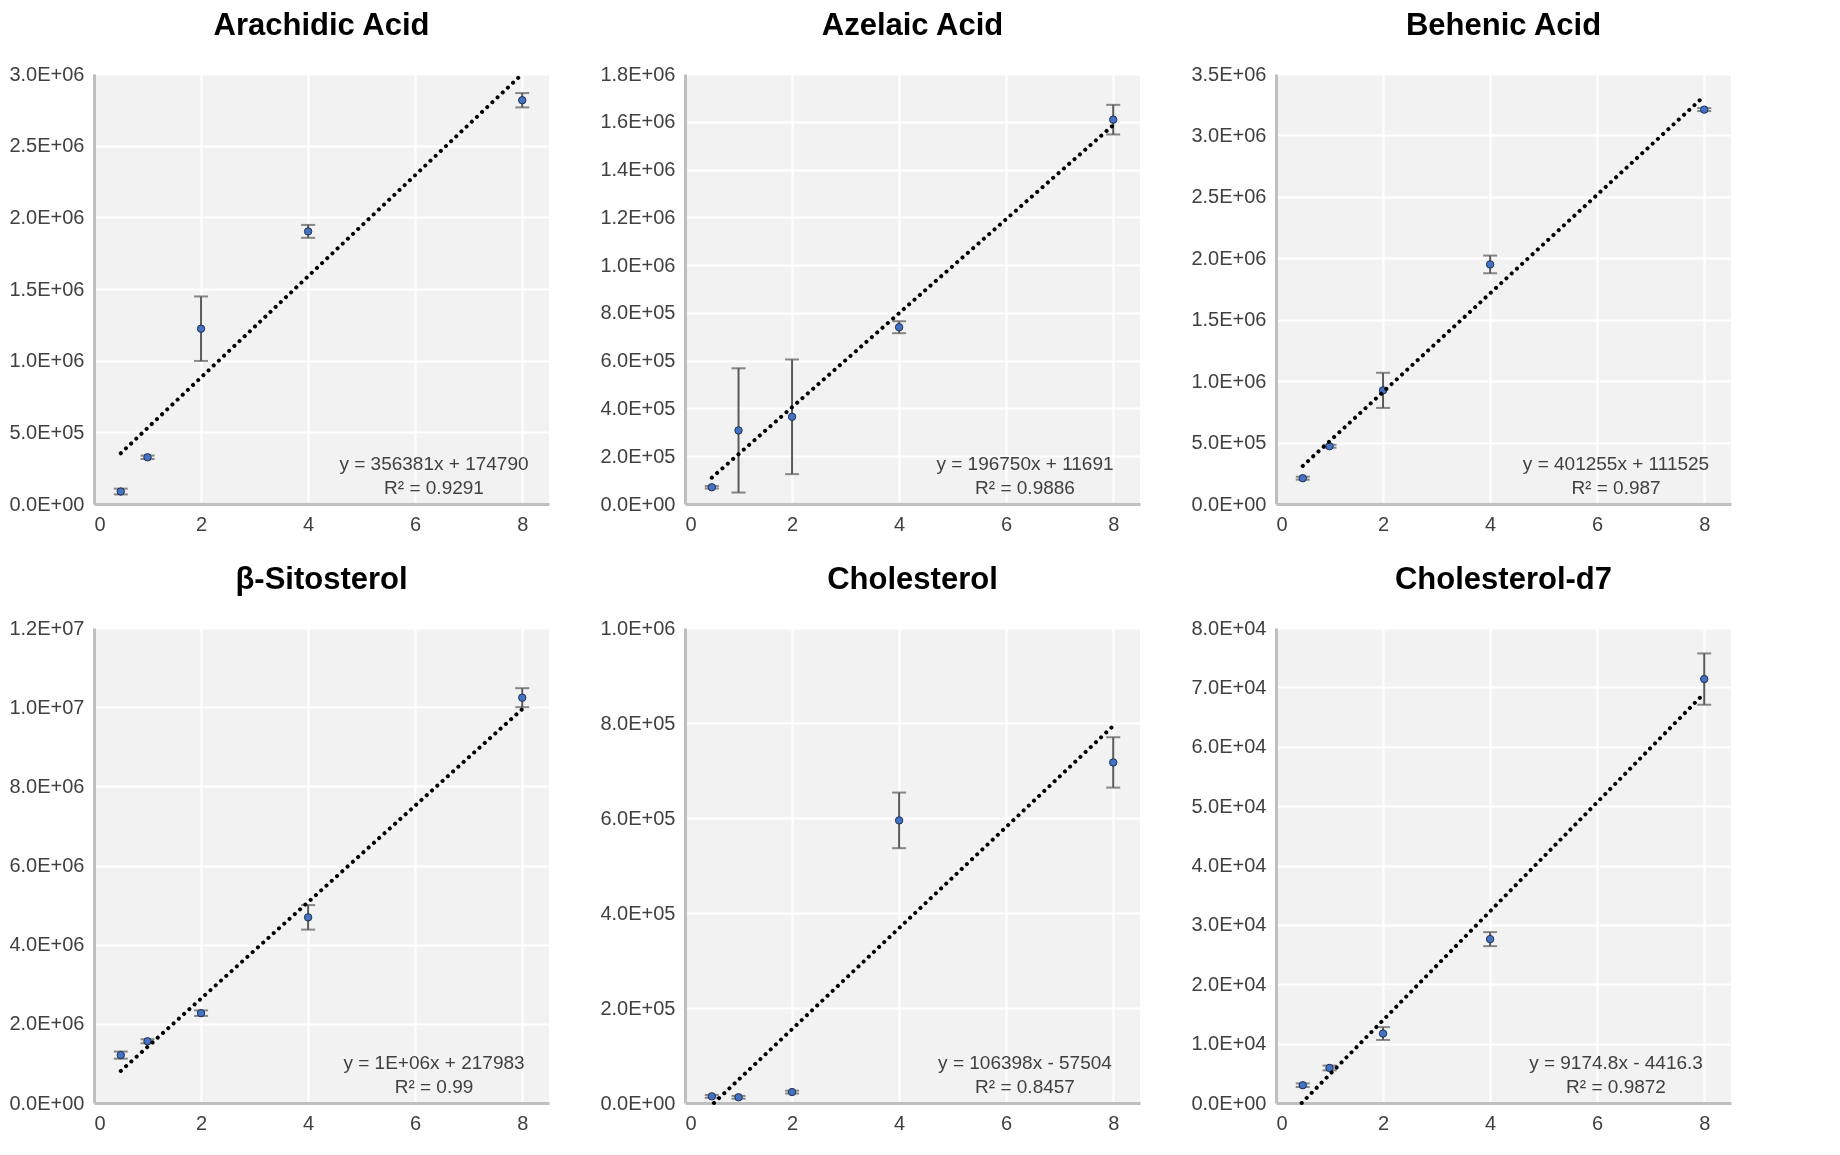  Describe the element at coordinates (321, 578) in the screenshot. I see `chart-title: β-Sitosterol` at that location.